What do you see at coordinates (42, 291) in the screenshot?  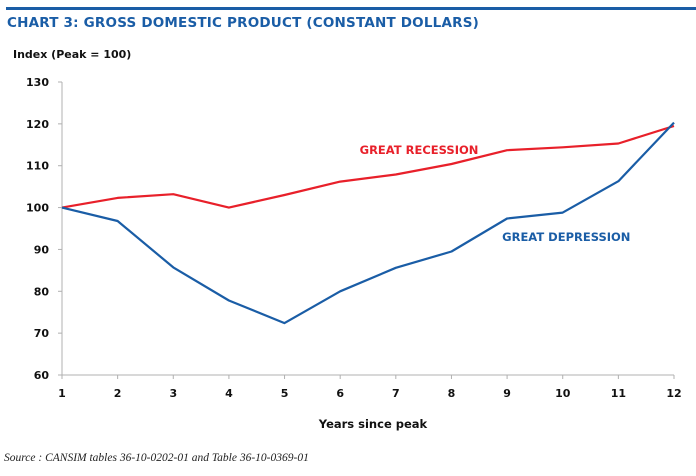 I see `y-tick-label: 80` at bounding box center [42, 291].